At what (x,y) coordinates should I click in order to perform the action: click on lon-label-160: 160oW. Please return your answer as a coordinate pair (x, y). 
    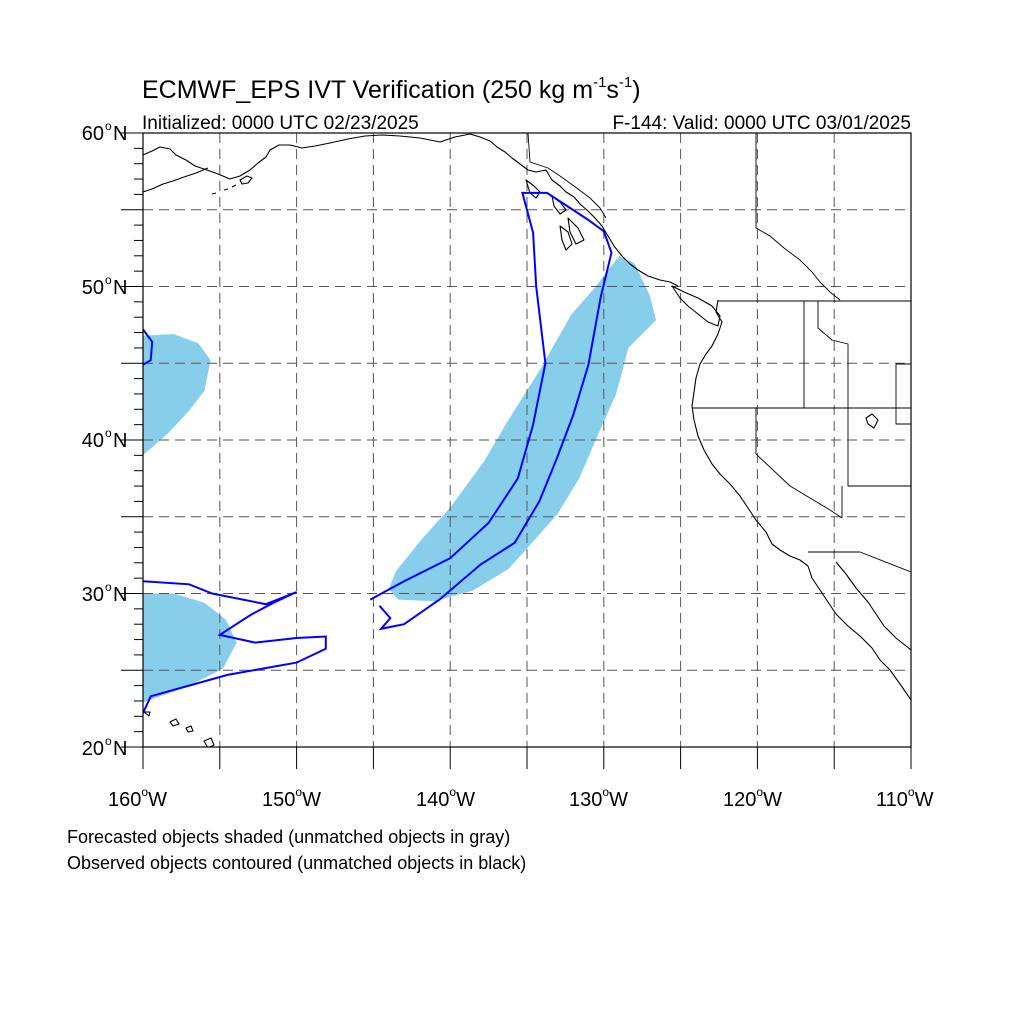
    Looking at the image, I should click on (137, 798).